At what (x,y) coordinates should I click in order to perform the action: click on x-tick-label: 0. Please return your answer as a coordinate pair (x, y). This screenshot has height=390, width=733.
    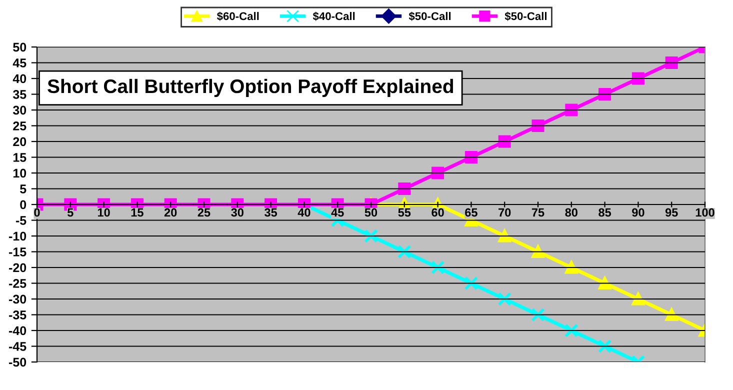
    Looking at the image, I should click on (37, 212).